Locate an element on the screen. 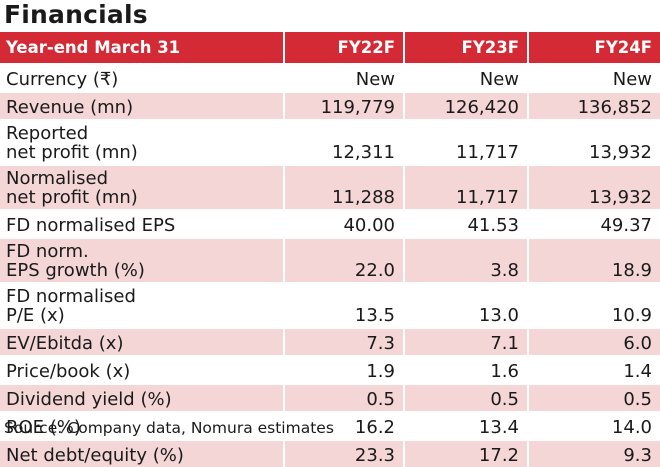 This screenshot has height=467, width=660. cell-value: 9.3 is located at coordinates (593, 453).